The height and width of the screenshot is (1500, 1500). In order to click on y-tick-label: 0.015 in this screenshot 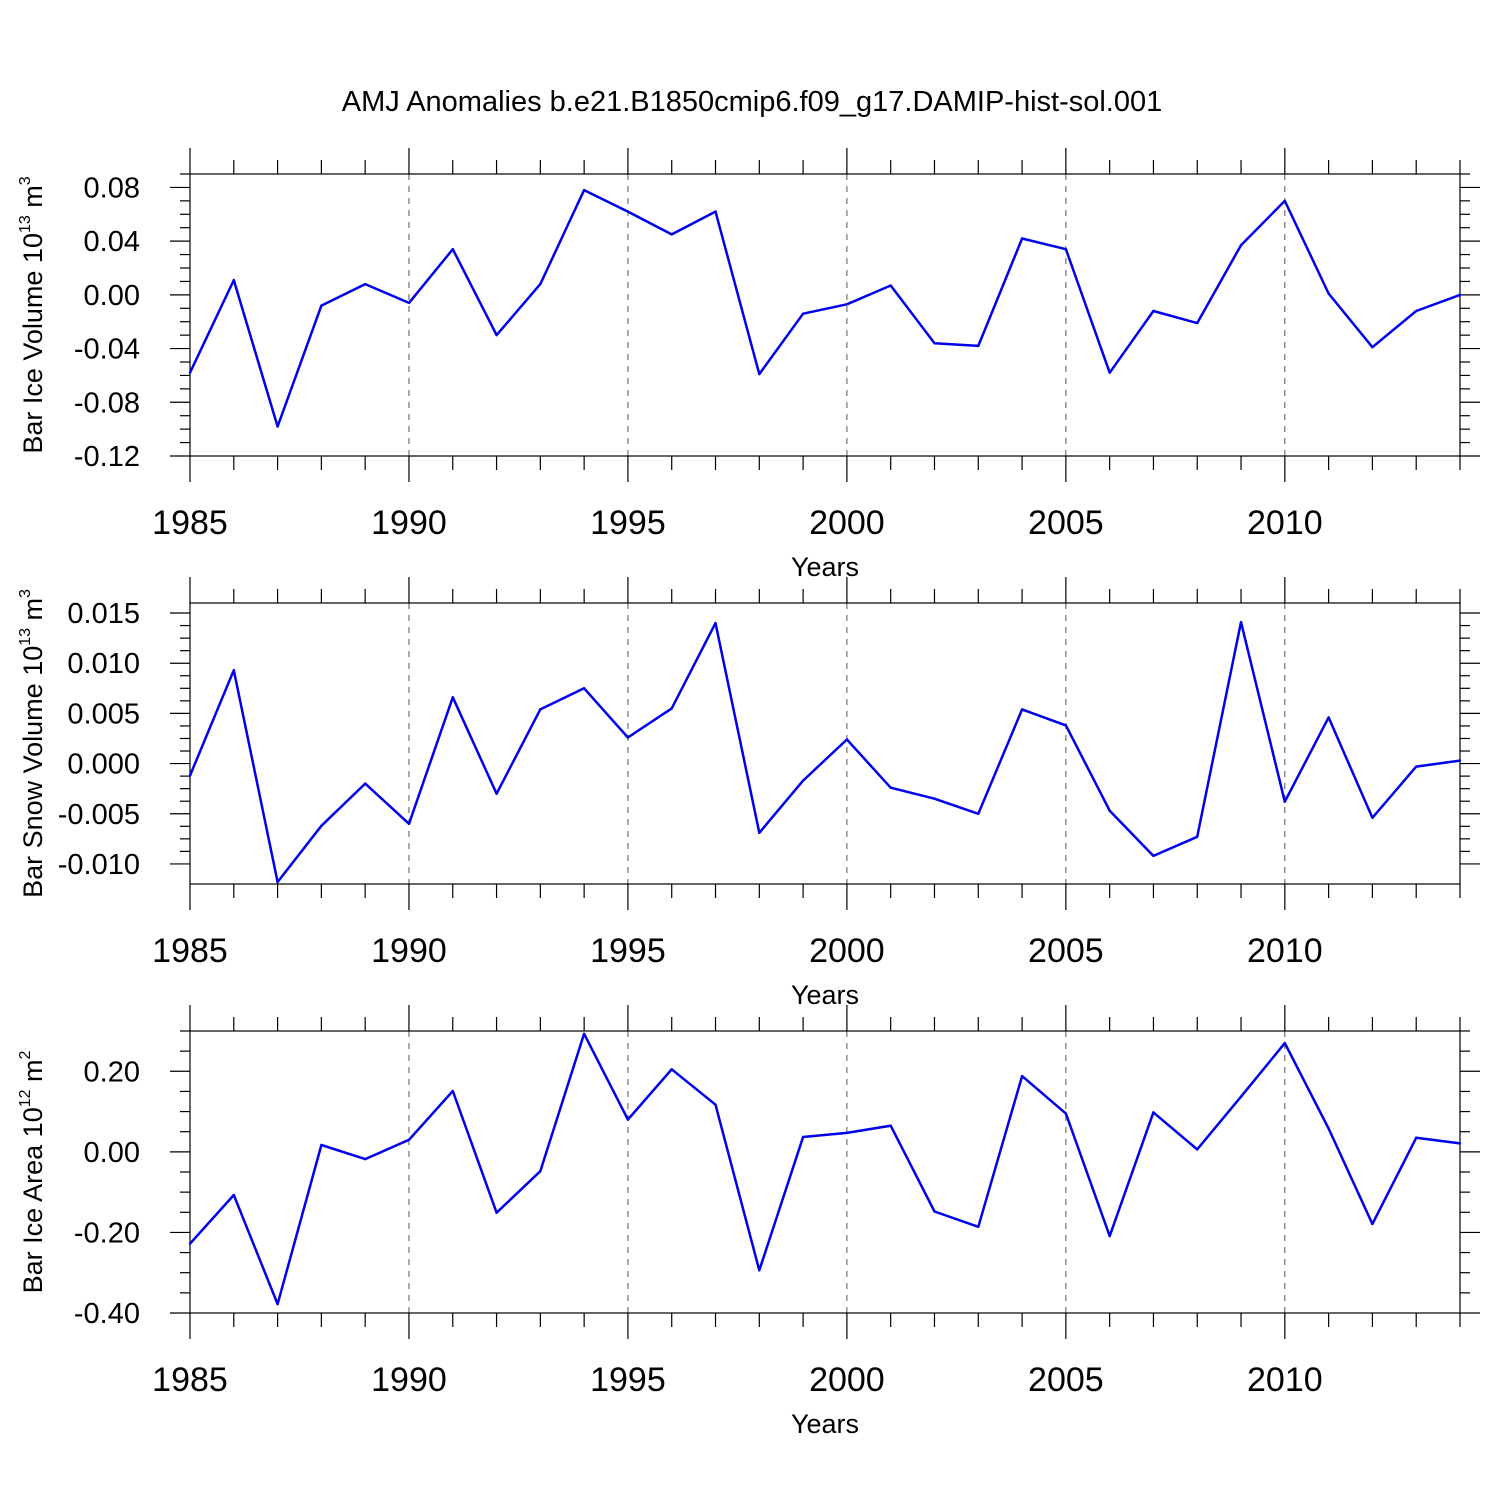, I will do `click(103, 614)`.